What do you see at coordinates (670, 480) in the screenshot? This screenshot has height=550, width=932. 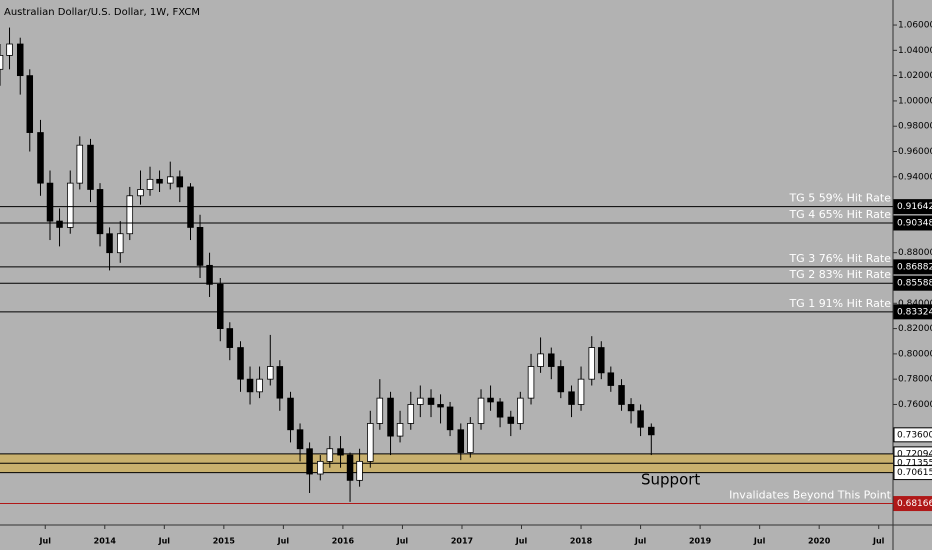 I see `support-annotation: Support` at bounding box center [670, 480].